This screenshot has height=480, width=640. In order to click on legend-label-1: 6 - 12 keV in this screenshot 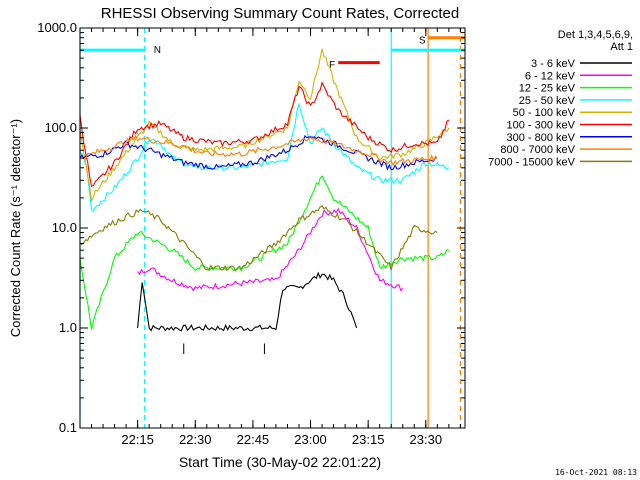, I will do `click(550, 76)`.